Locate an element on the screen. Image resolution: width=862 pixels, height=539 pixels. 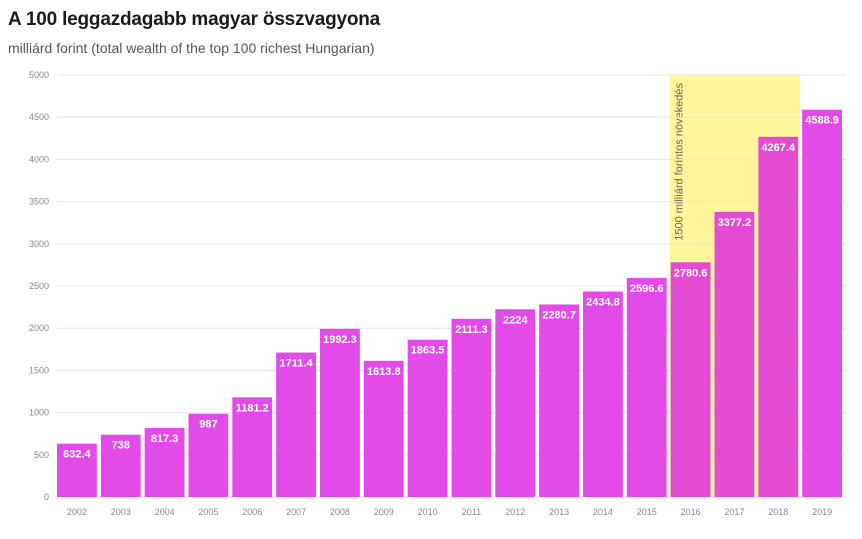
bar-value-label: 1181.2 is located at coordinates (252, 408).